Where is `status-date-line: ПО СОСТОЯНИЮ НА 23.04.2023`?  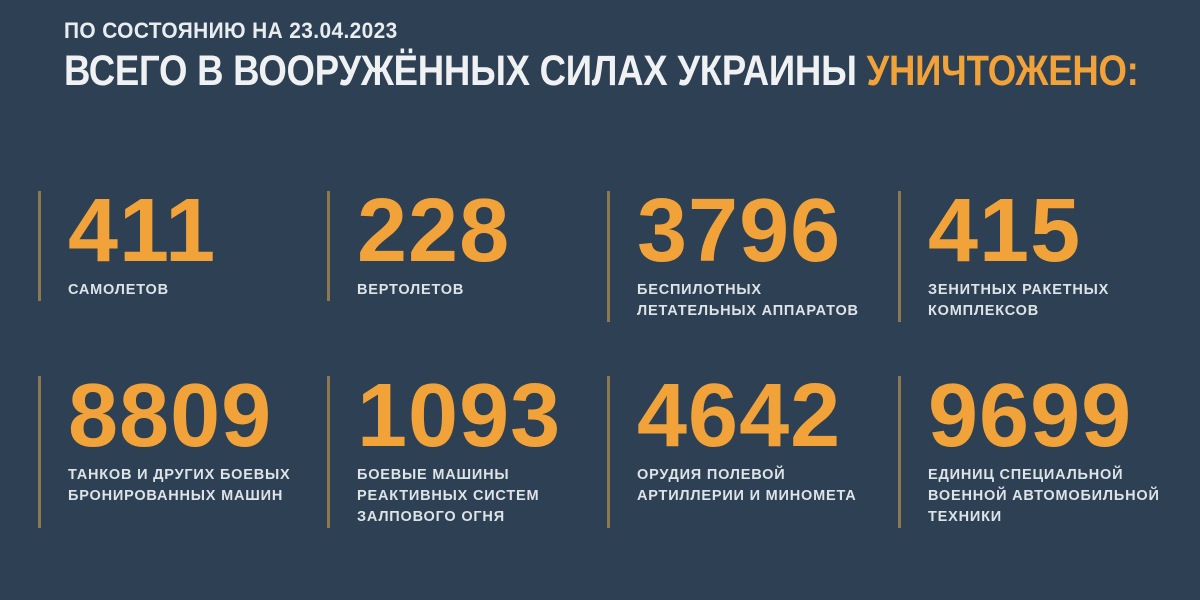 status-date-line: ПО СОСТОЯНИЮ НА 23.04.2023 is located at coordinates (231, 30).